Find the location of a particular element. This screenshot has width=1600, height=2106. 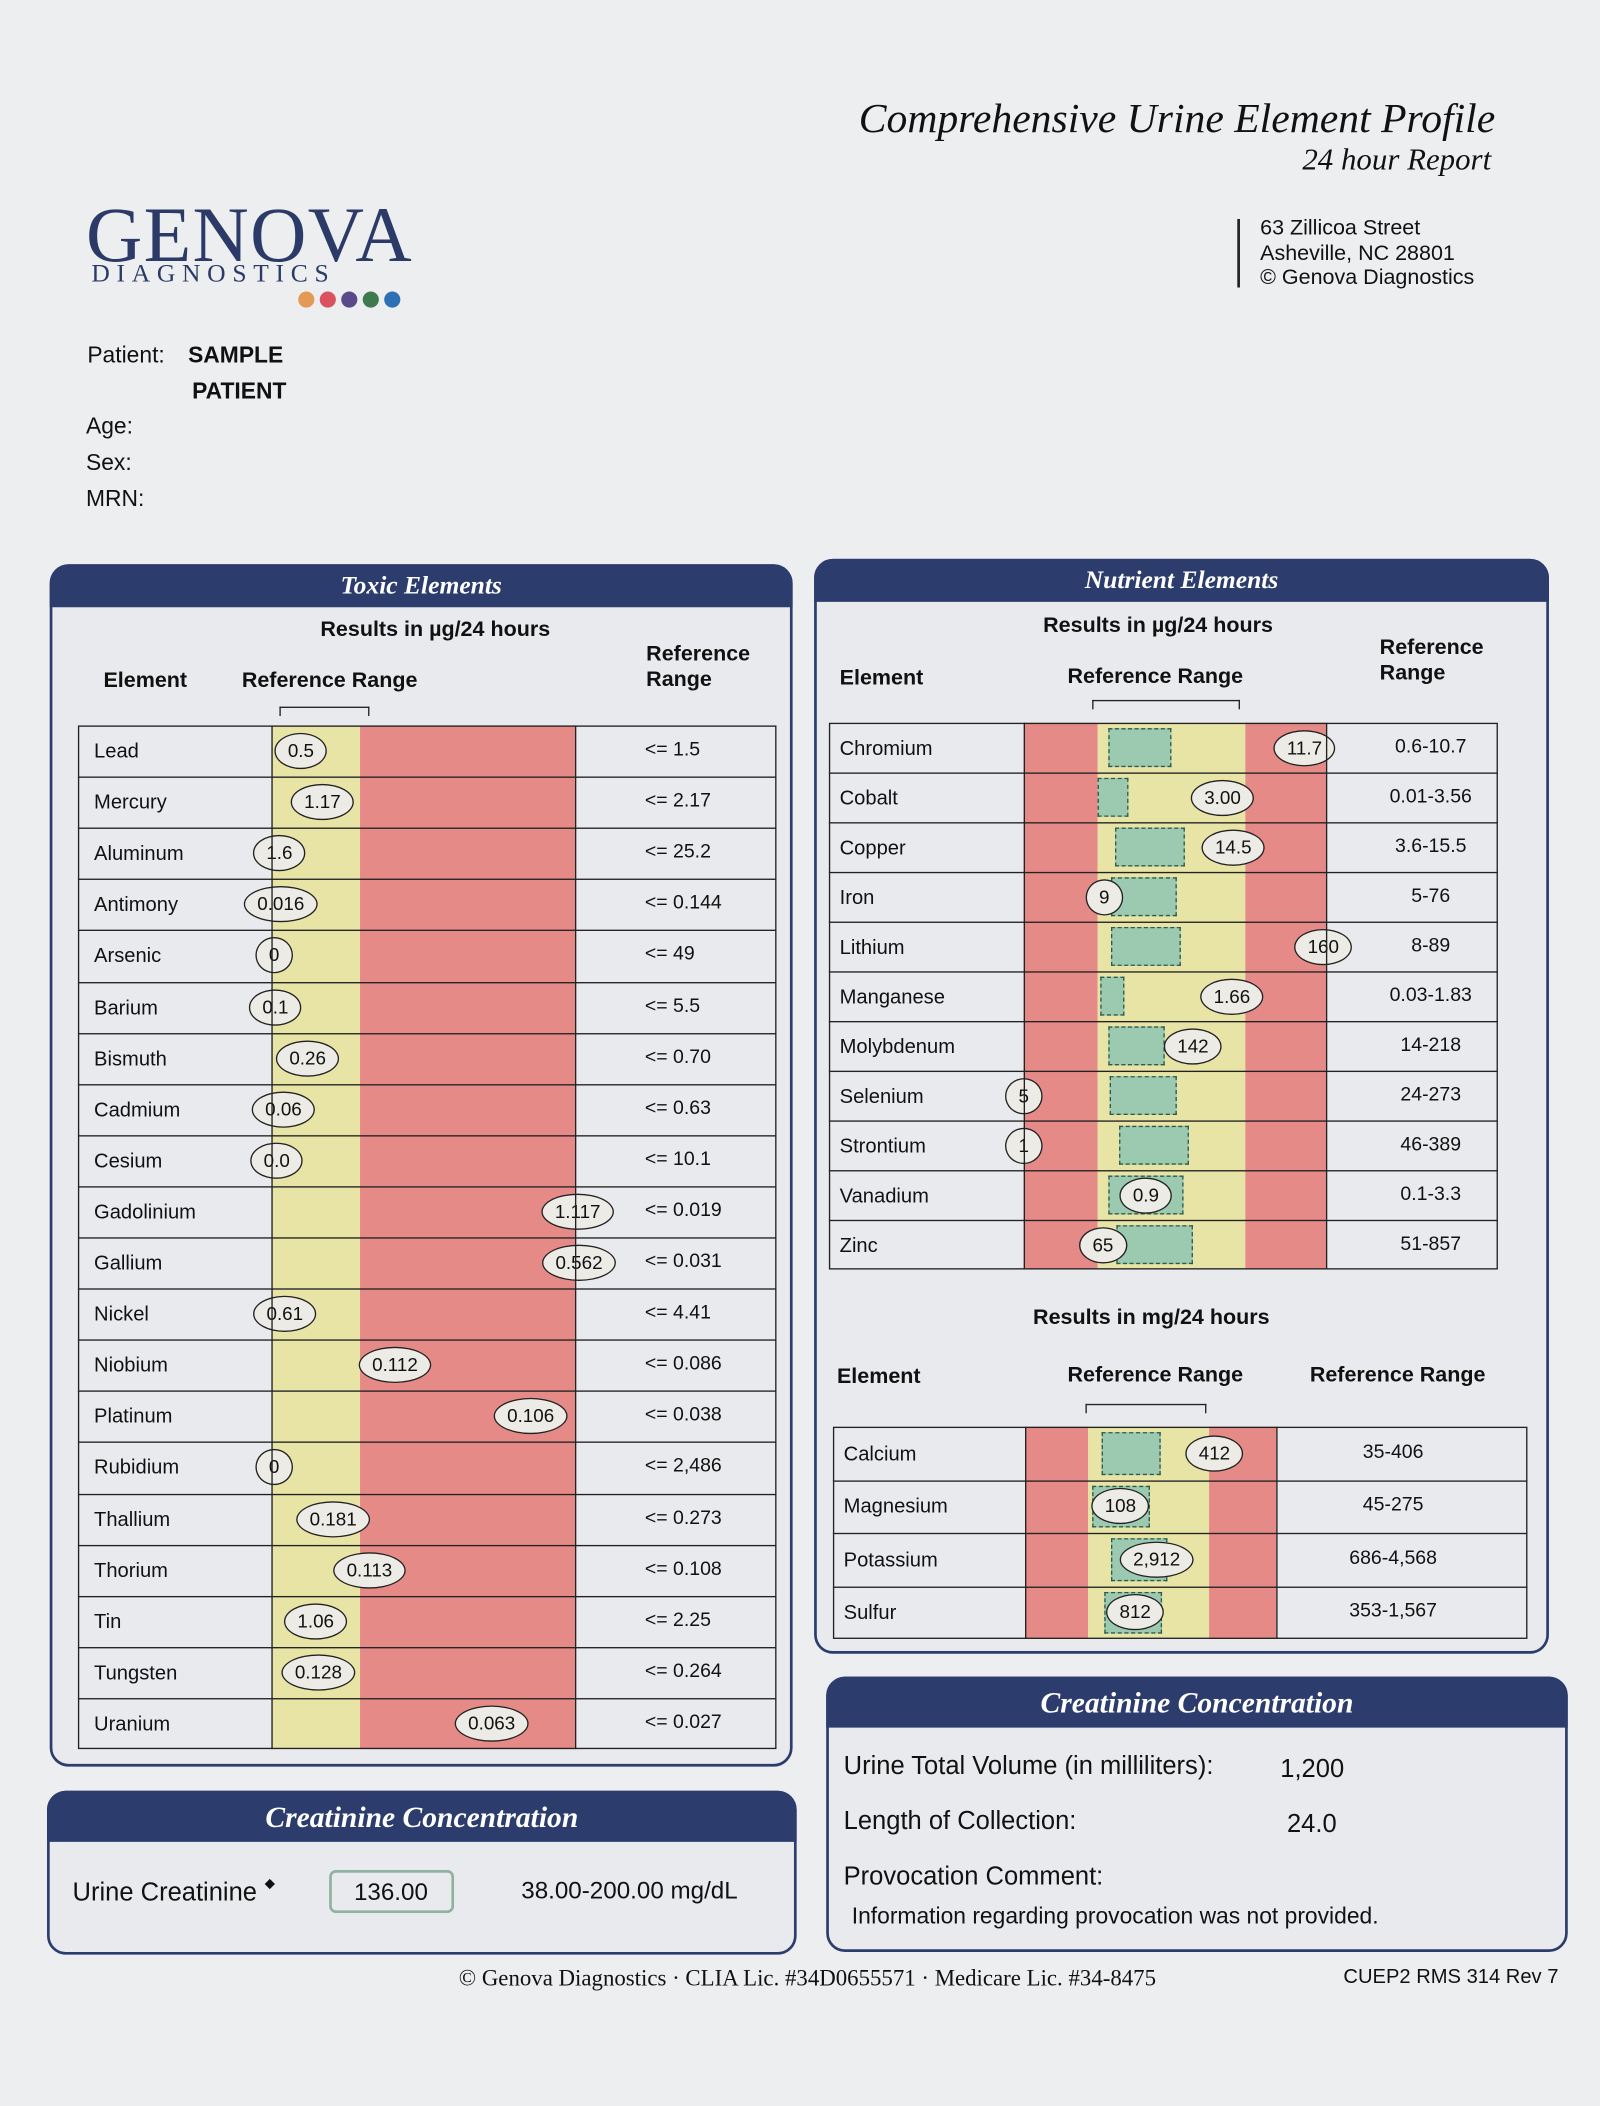

result-marker: 1.6 is located at coordinates (279, 853).